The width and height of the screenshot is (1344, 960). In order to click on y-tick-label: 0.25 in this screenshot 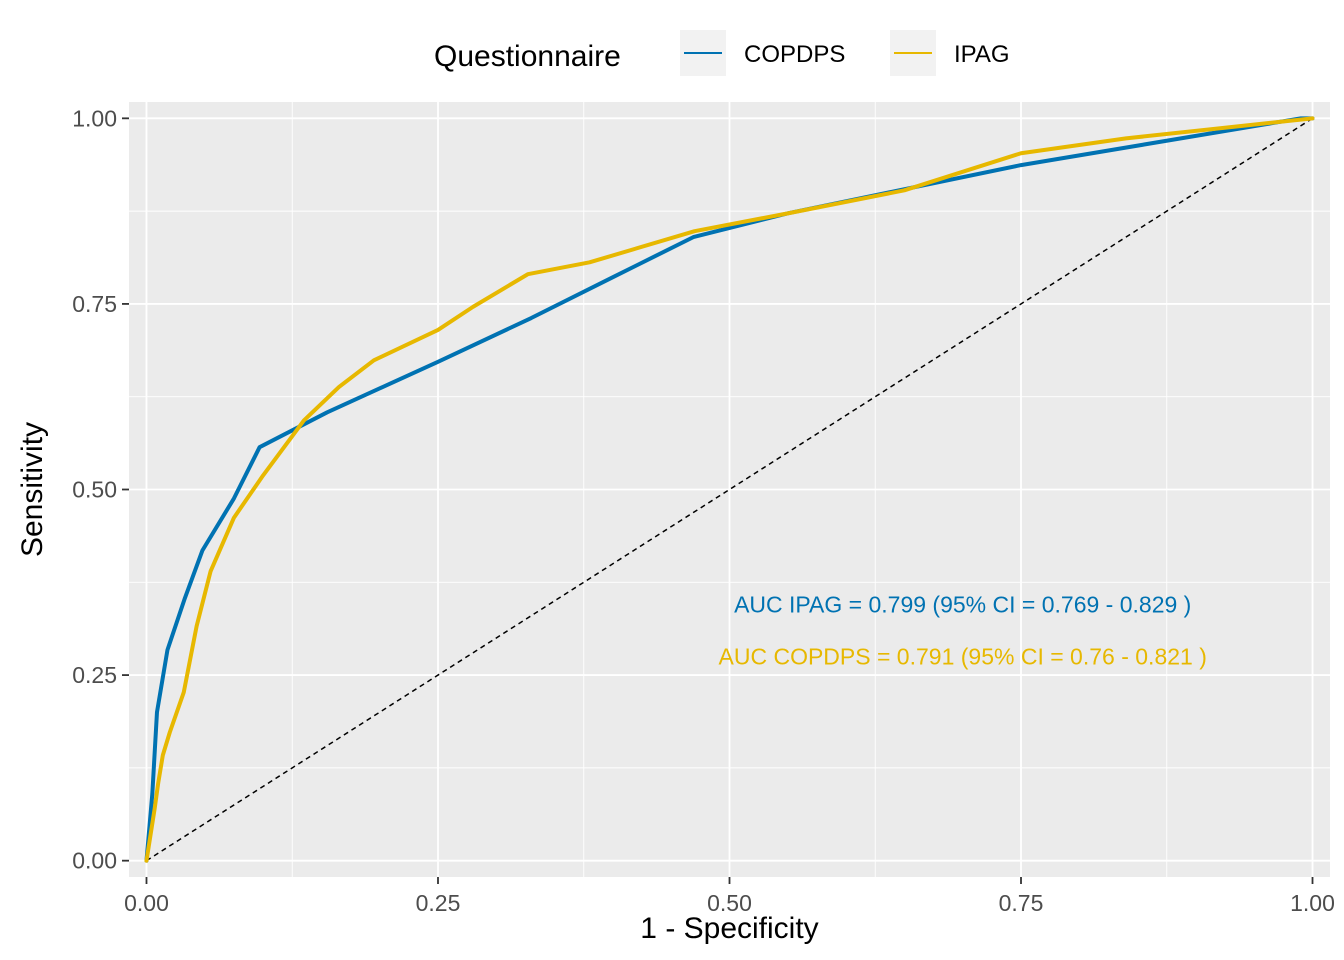, I will do `click(94, 675)`.